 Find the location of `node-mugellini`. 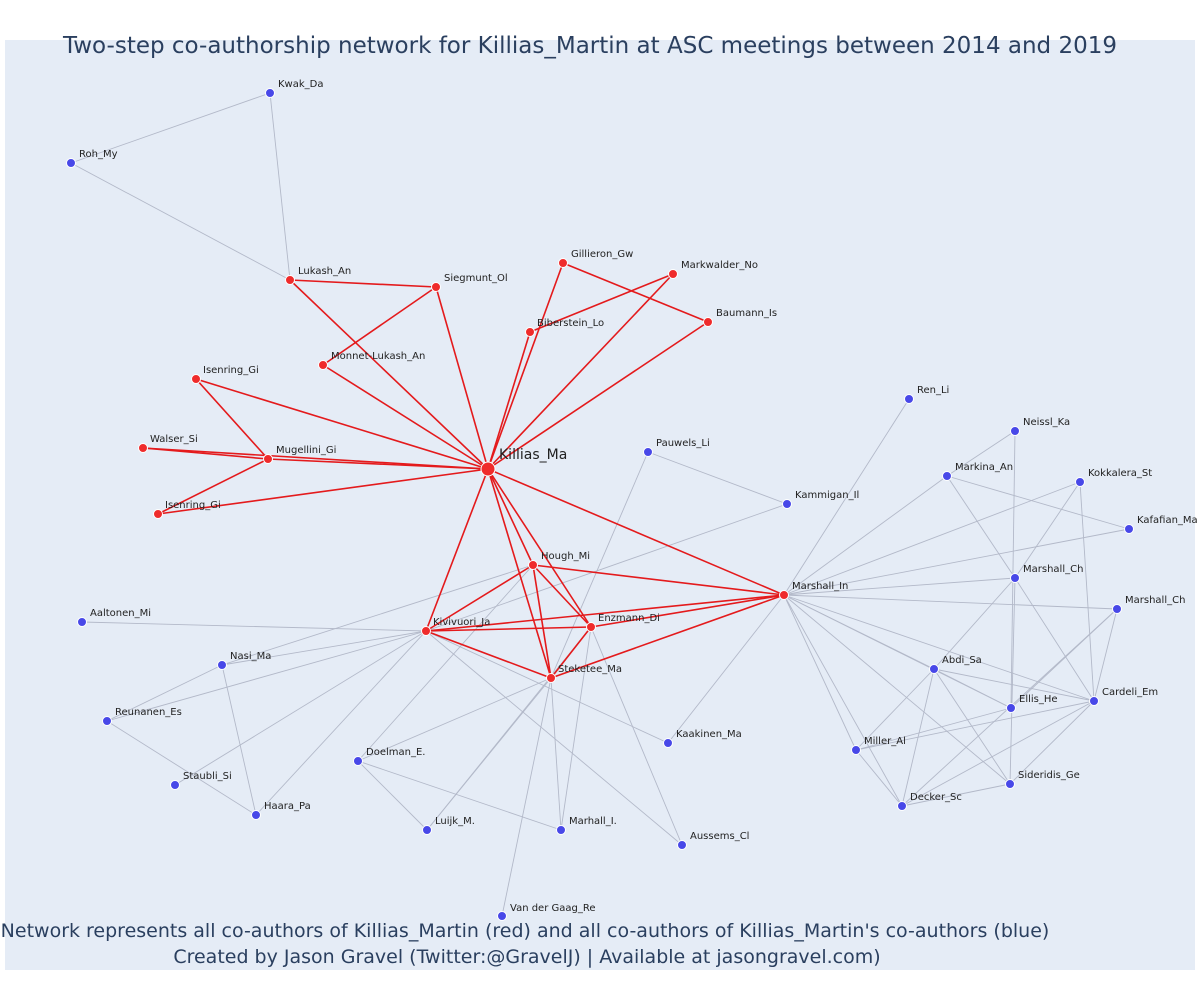

node-mugellini is located at coordinates (268, 459).